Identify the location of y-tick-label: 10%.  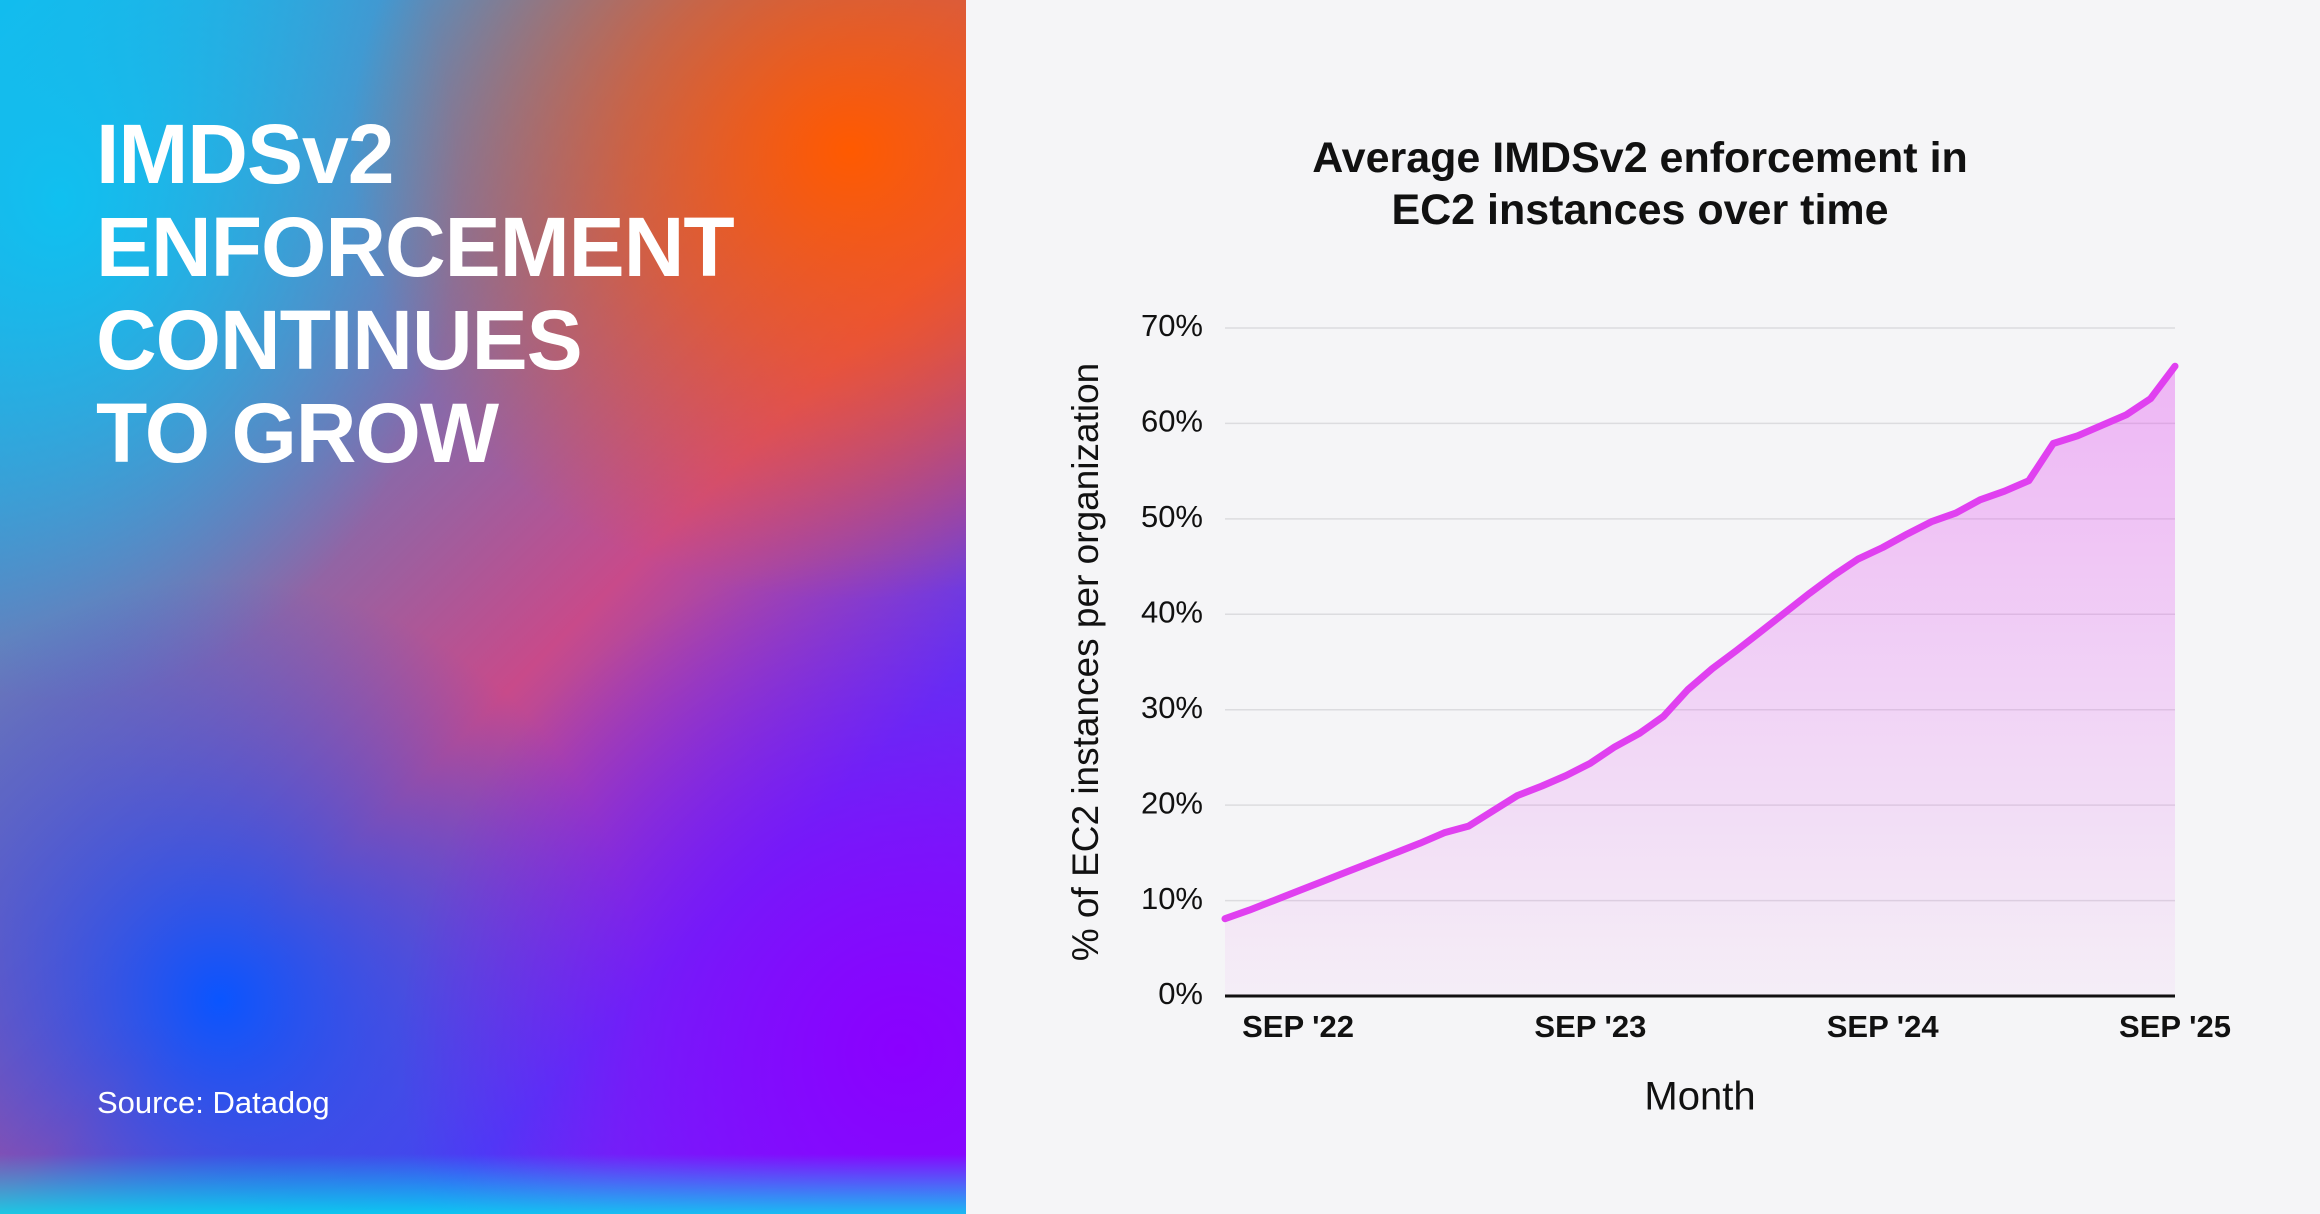
(1172, 898).